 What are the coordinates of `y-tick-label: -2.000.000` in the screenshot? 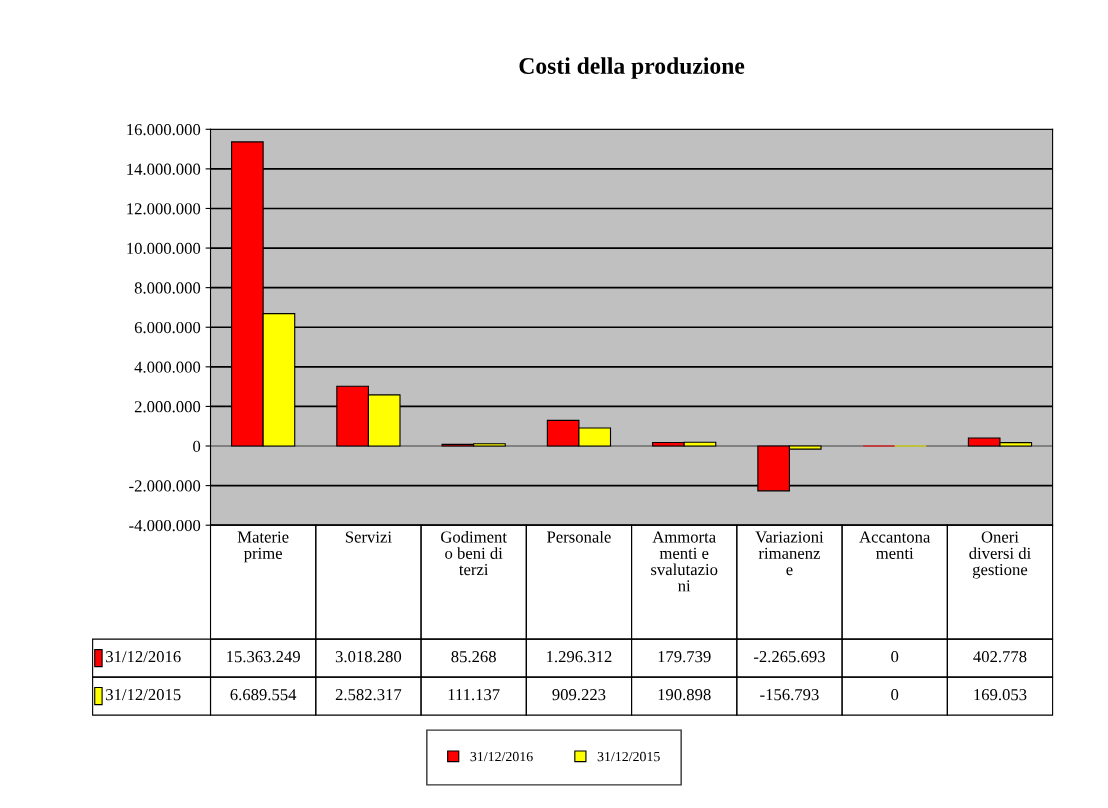 It's located at (165, 486).